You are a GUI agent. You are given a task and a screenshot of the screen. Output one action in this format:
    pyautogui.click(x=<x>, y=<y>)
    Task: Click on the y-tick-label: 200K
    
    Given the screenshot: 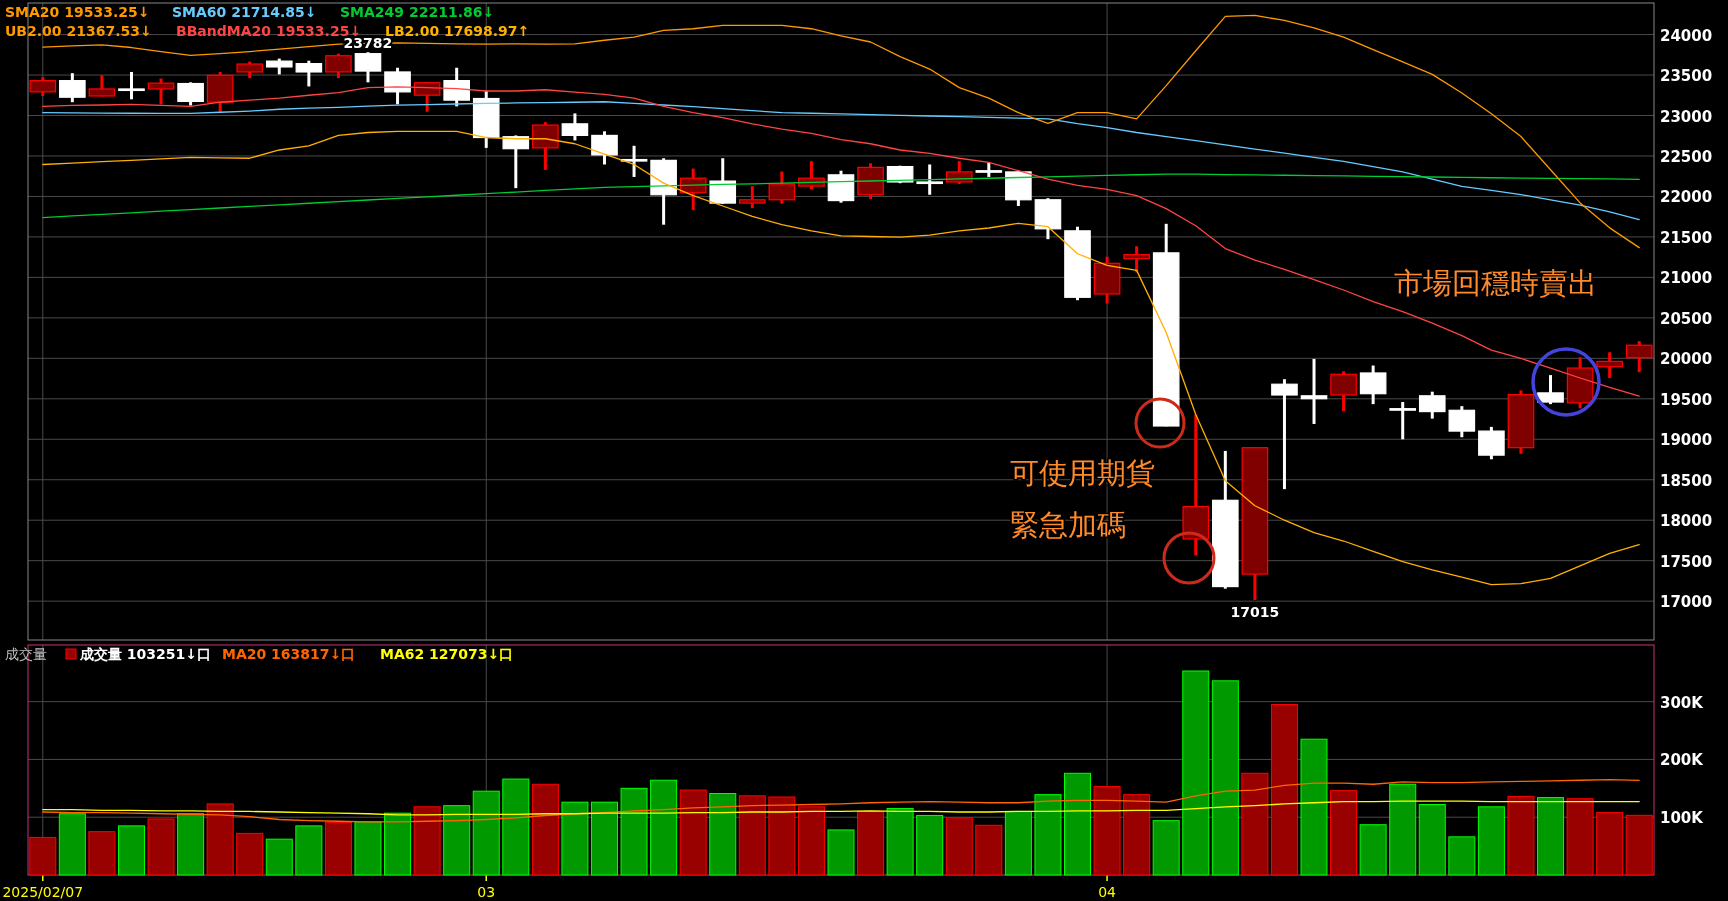 What is the action you would take?
    pyautogui.click(x=1682, y=760)
    